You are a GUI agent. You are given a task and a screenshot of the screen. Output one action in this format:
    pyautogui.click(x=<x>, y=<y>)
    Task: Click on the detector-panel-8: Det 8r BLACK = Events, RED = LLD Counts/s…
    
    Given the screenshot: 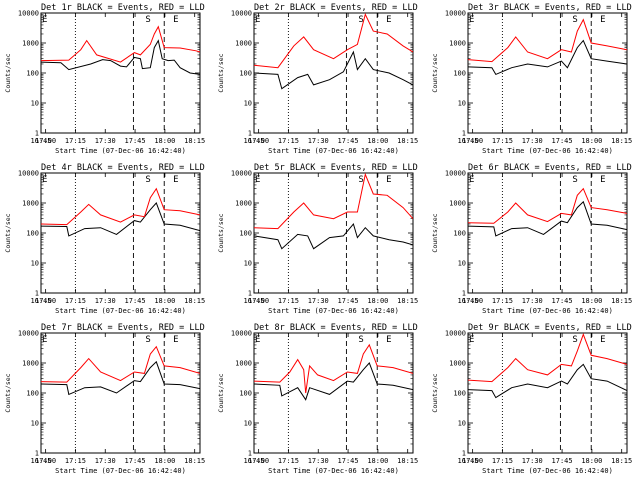 What is the action you would take?
    pyautogui.click(x=317, y=399)
    